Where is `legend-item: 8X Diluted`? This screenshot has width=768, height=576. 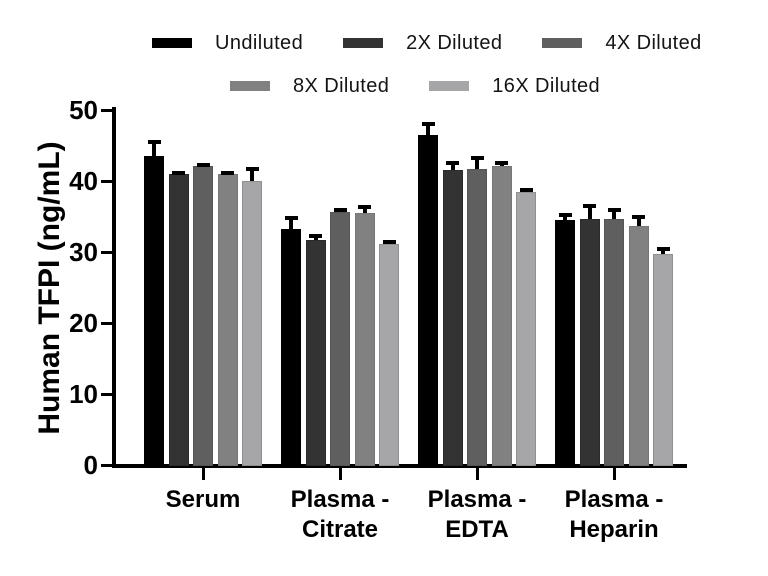
legend-item: 8X Diluted is located at coordinates (309, 86).